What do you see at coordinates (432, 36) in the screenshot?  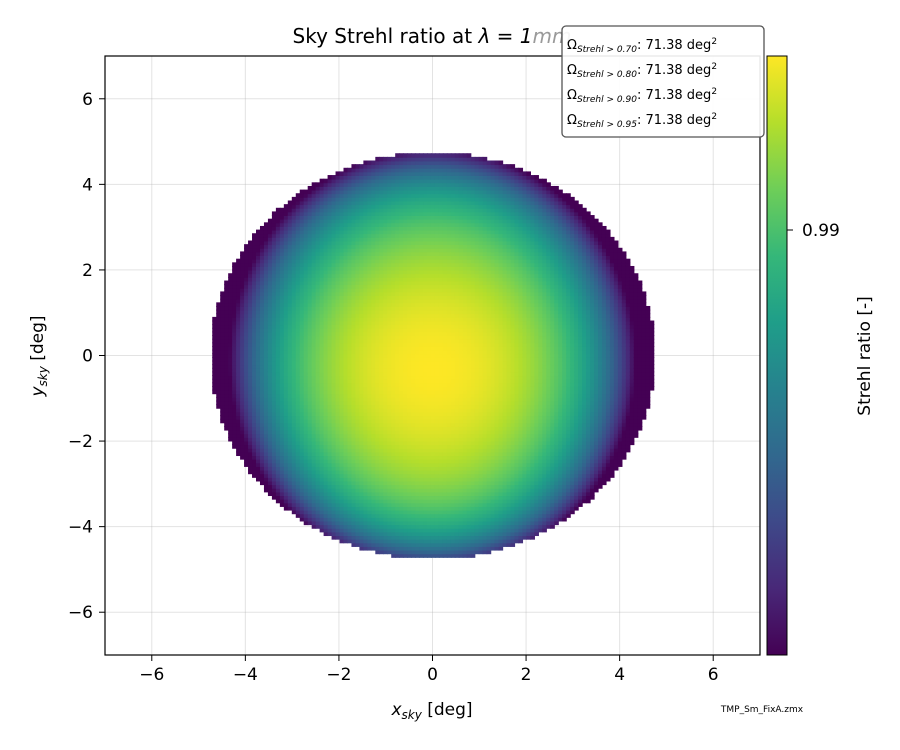 I see `chart-title: Sky Strehl ratio at λ = 1mm` at bounding box center [432, 36].